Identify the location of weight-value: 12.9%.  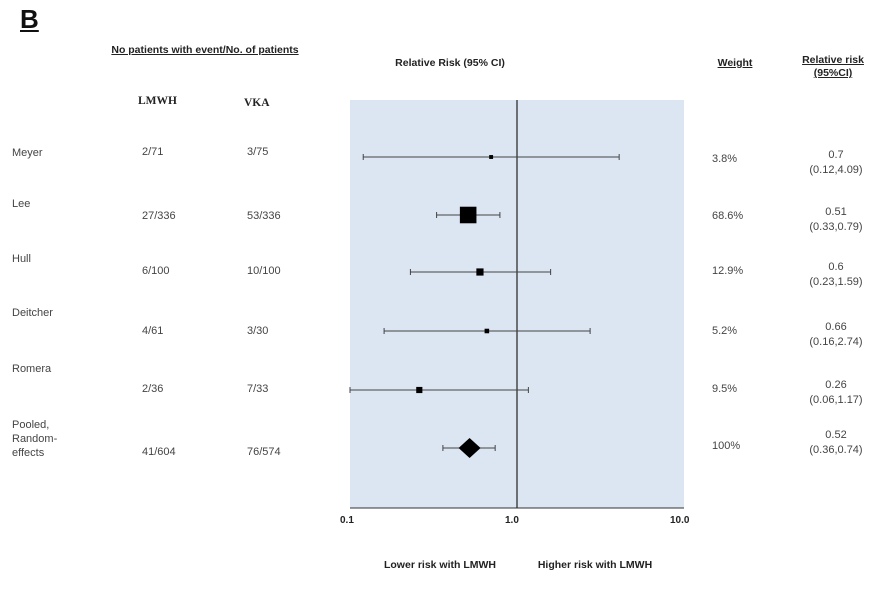
(728, 271).